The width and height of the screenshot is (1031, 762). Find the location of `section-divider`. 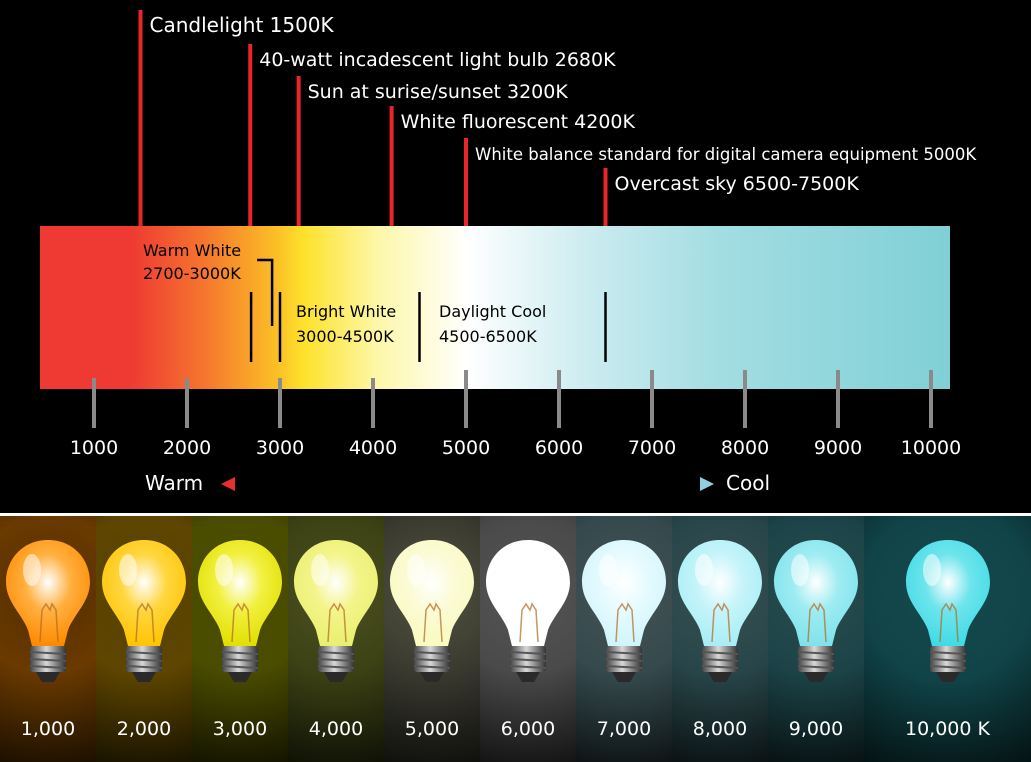

section-divider is located at coordinates (515, 514).